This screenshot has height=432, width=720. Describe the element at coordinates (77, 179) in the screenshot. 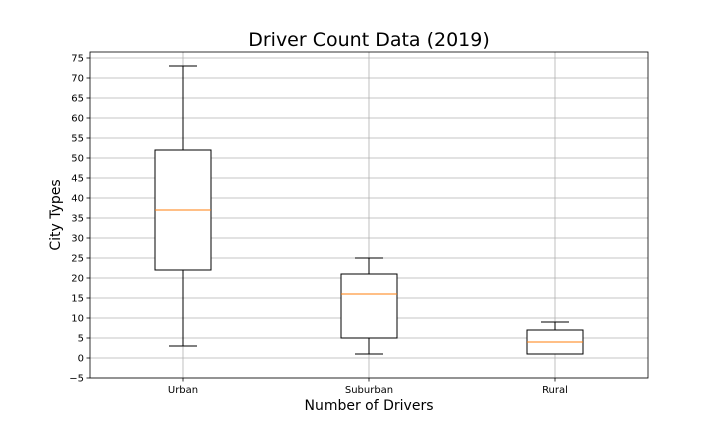

I see `y-tick-label: 45` at that location.